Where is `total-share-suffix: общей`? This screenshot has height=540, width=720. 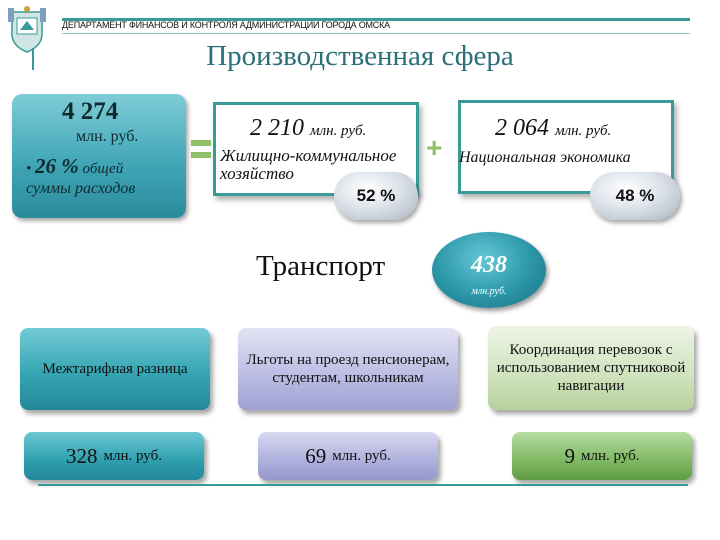 total-share-suffix: общей is located at coordinates (103, 169).